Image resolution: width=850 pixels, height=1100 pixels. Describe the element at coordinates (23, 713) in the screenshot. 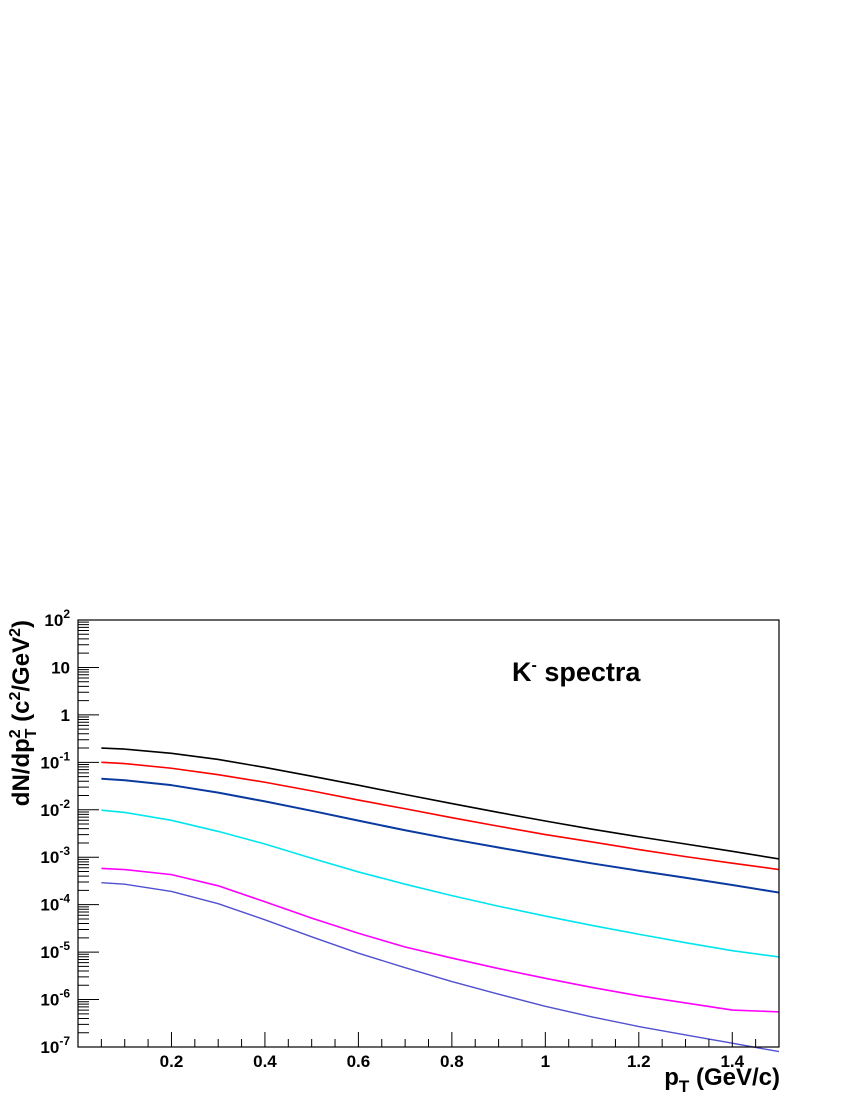

I see `y-axis-title: dN/dp2T (c2/GeV2)` at that location.